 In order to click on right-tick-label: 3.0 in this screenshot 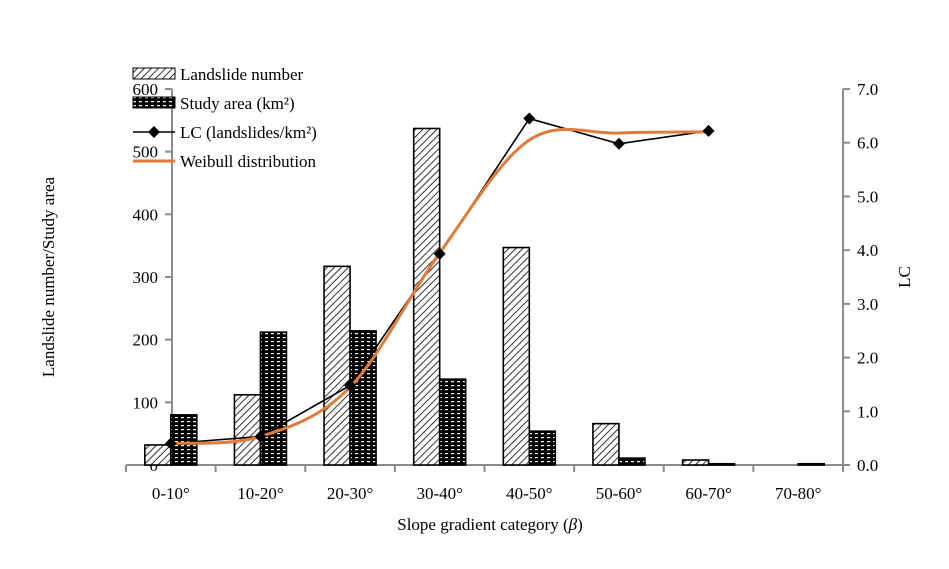, I will do `click(867, 304)`.